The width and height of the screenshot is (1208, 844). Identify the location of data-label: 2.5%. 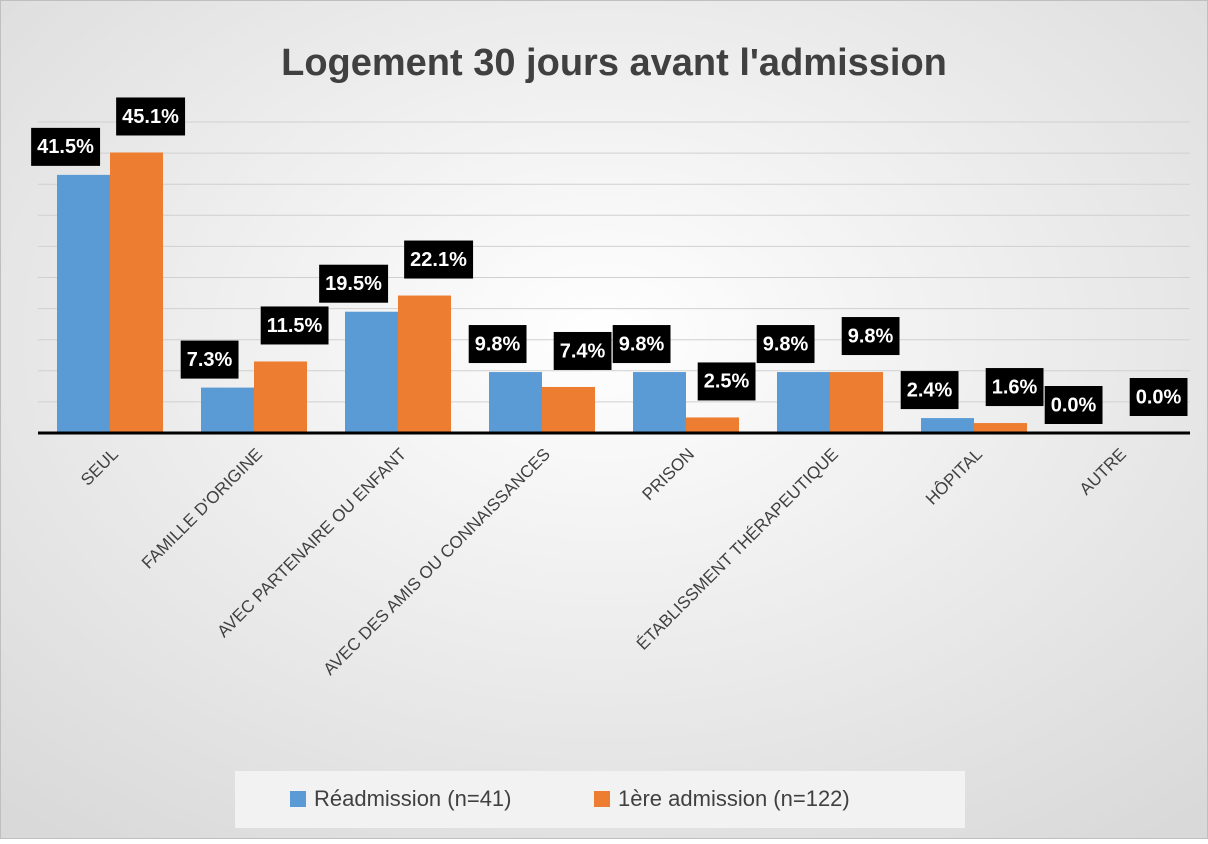
(727, 382).